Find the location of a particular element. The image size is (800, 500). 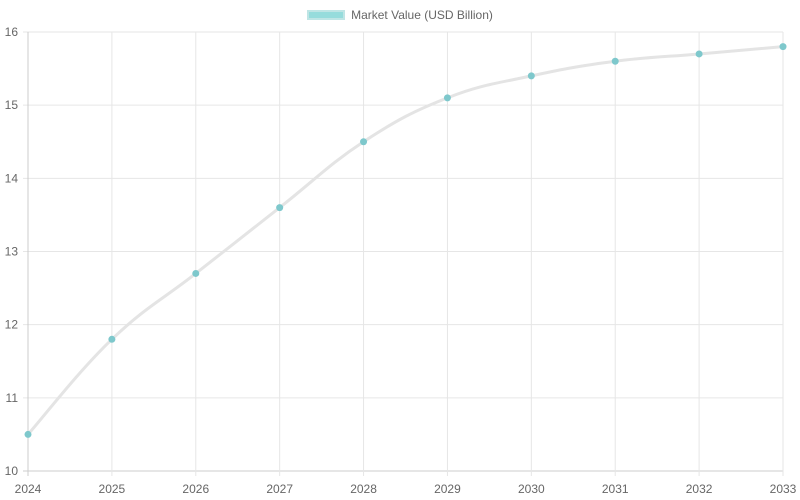

y-tick-label: 13 is located at coordinates (12, 252).